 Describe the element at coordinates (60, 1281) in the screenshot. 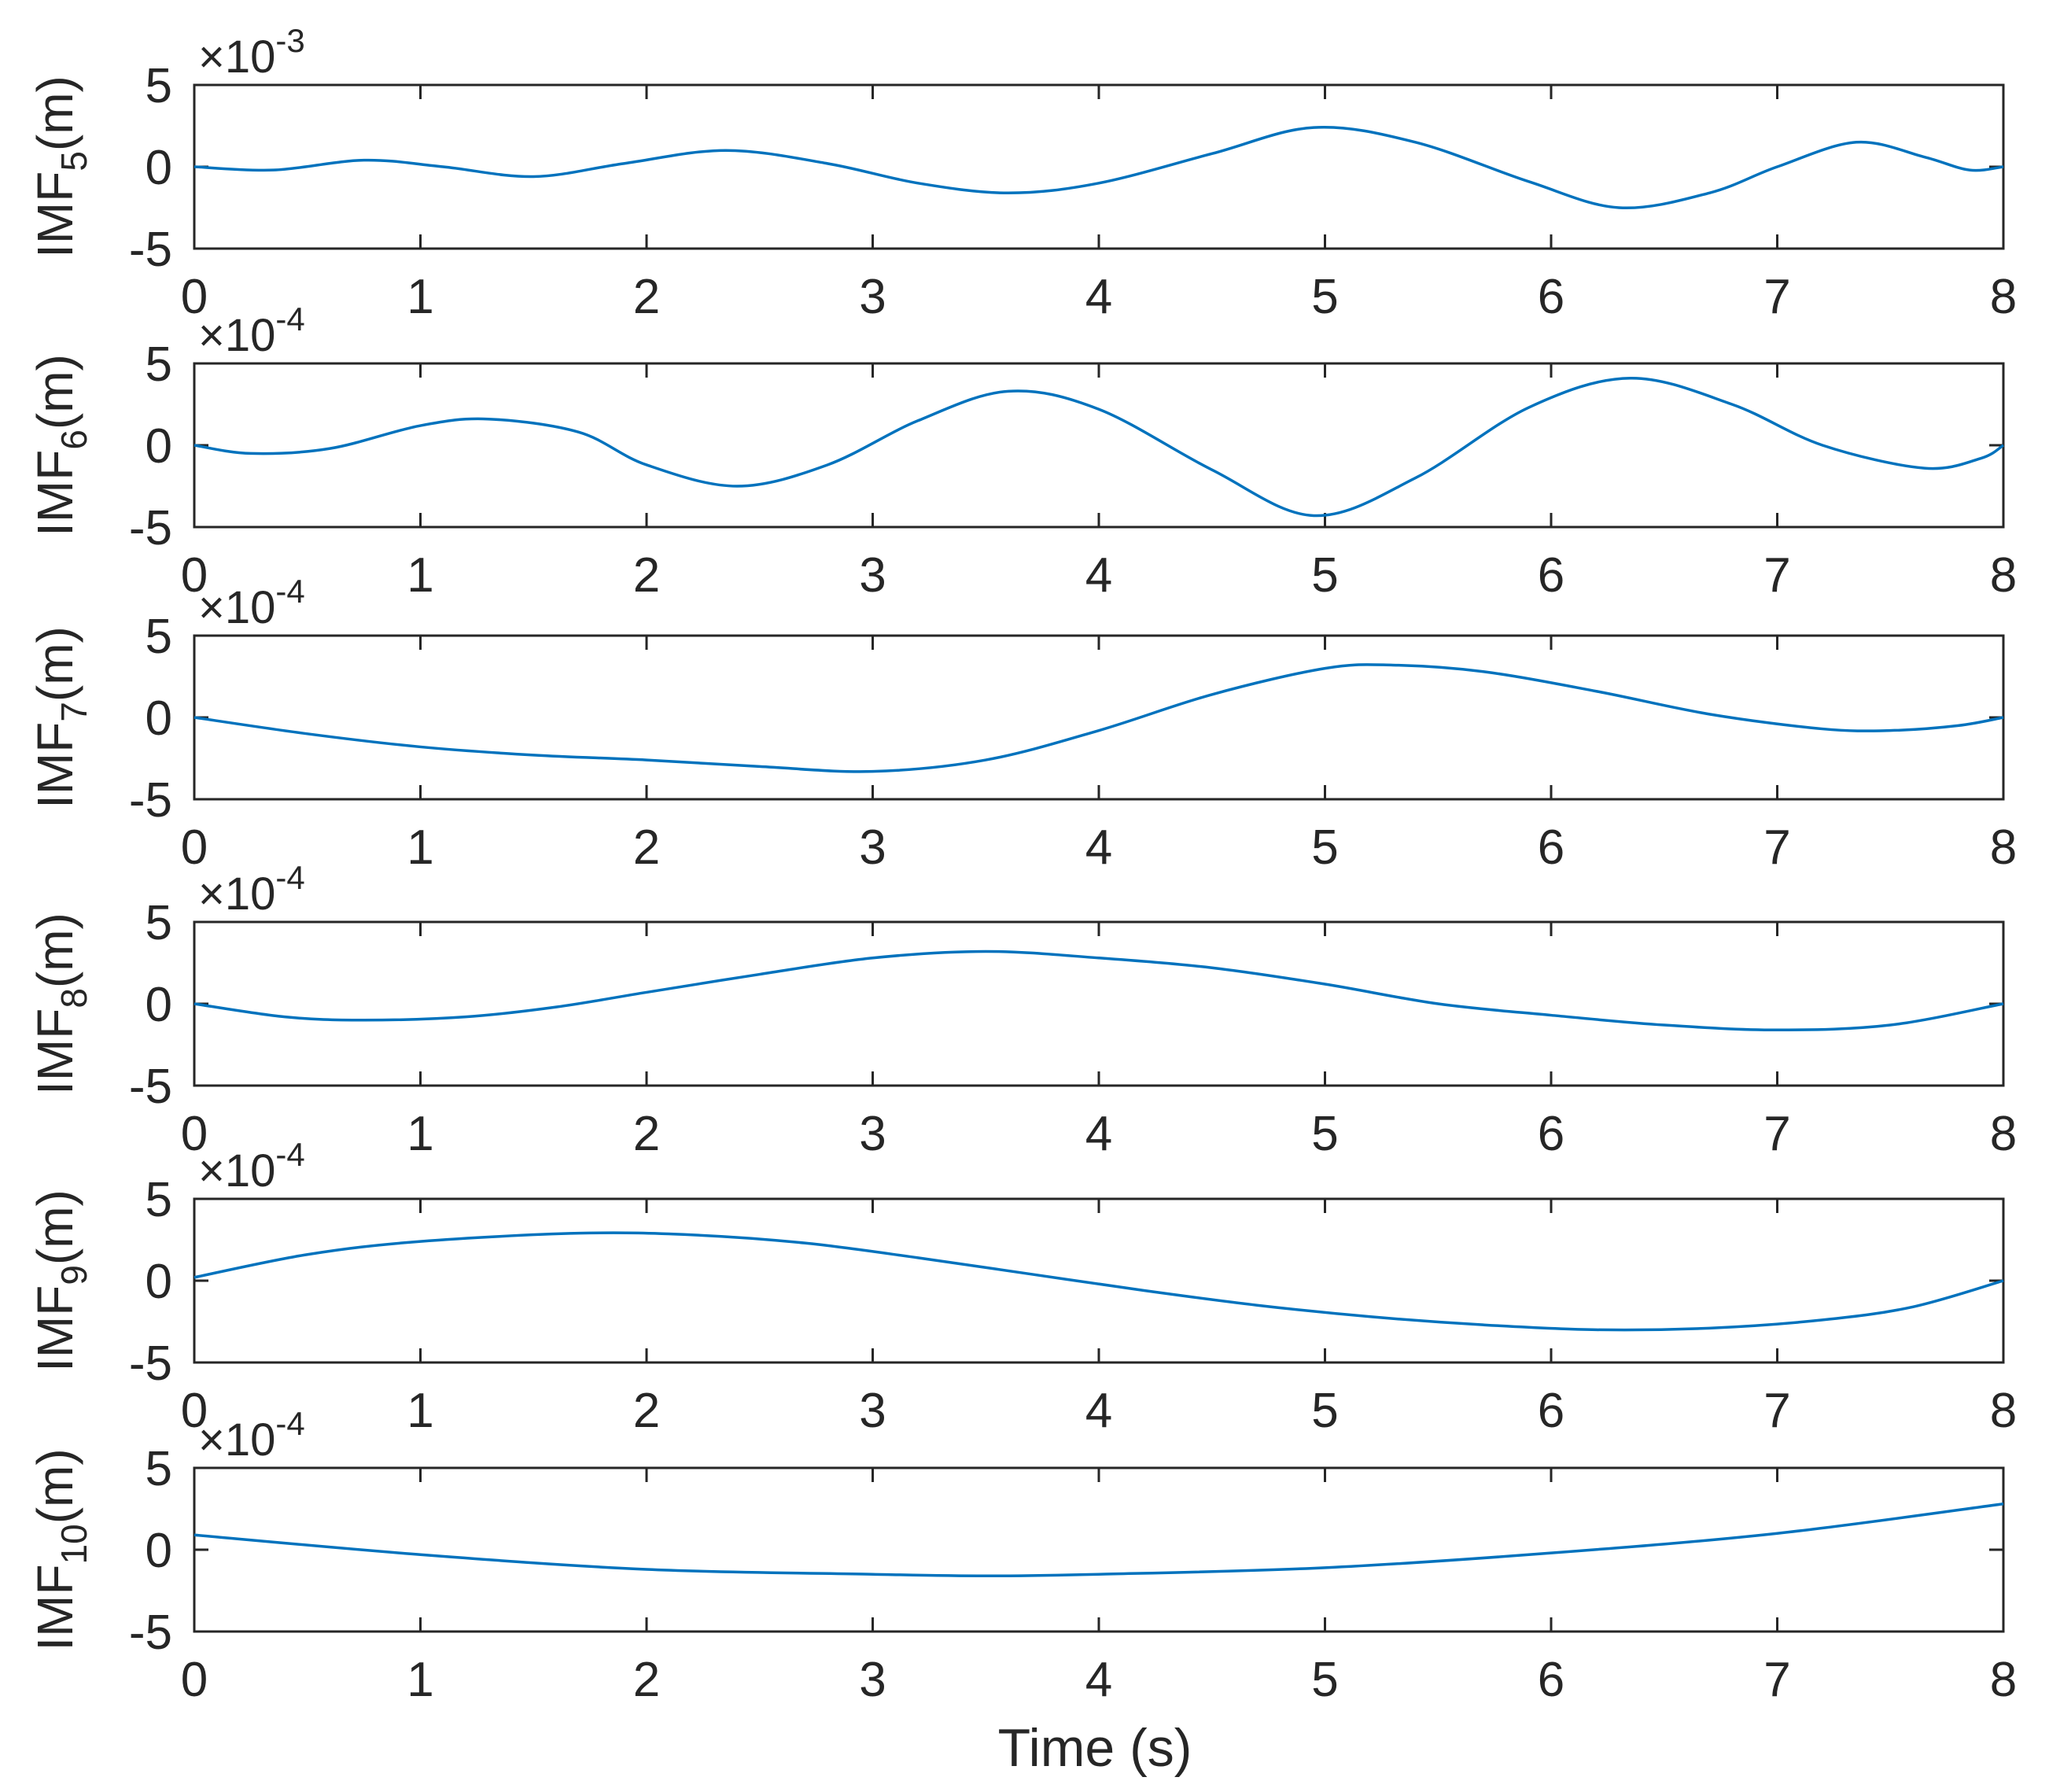

I see `y-axis-label: IMF9(m)` at that location.